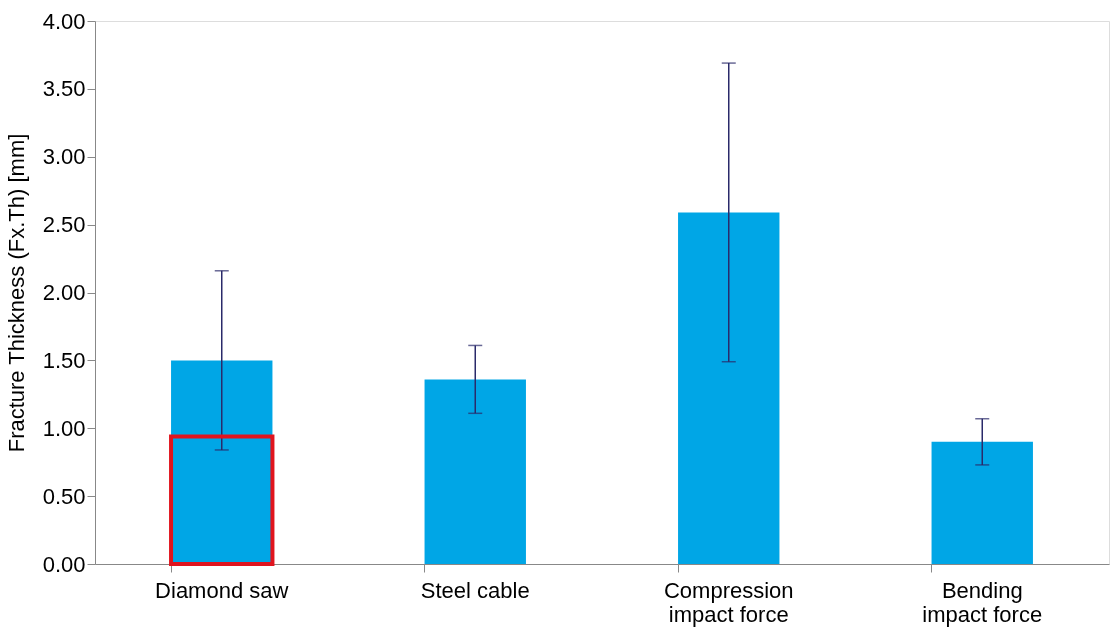 The width and height of the screenshot is (1119, 630). What do you see at coordinates (64, 360) in the screenshot?
I see `y-tick-label: 1.50` at bounding box center [64, 360].